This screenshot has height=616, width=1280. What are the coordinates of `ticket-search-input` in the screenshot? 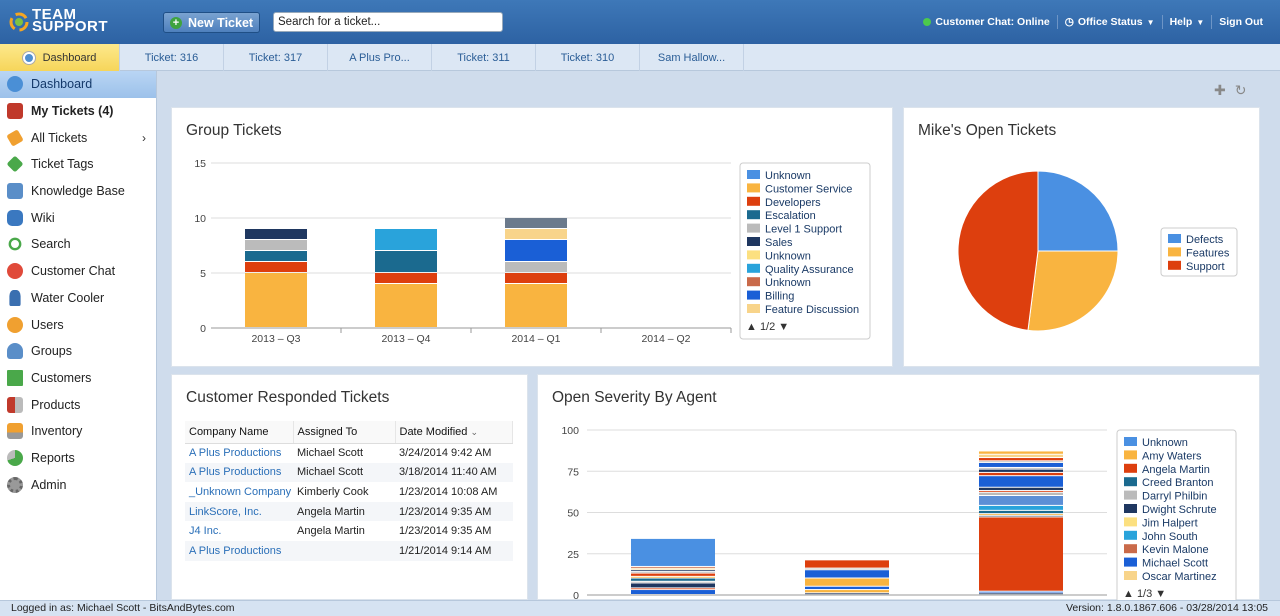 It's located at (388, 22).